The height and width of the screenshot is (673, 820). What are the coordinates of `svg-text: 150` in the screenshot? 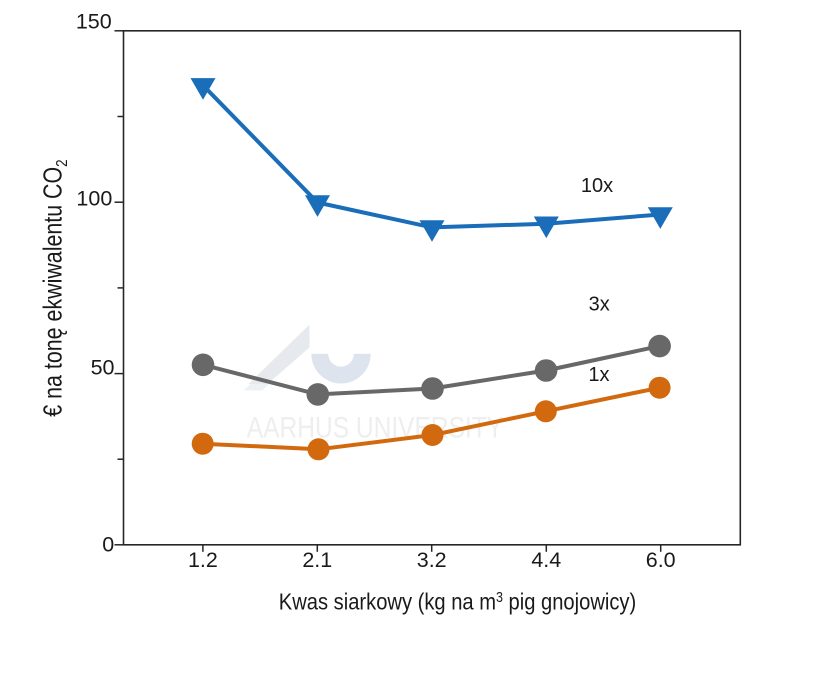 It's located at (94, 22).